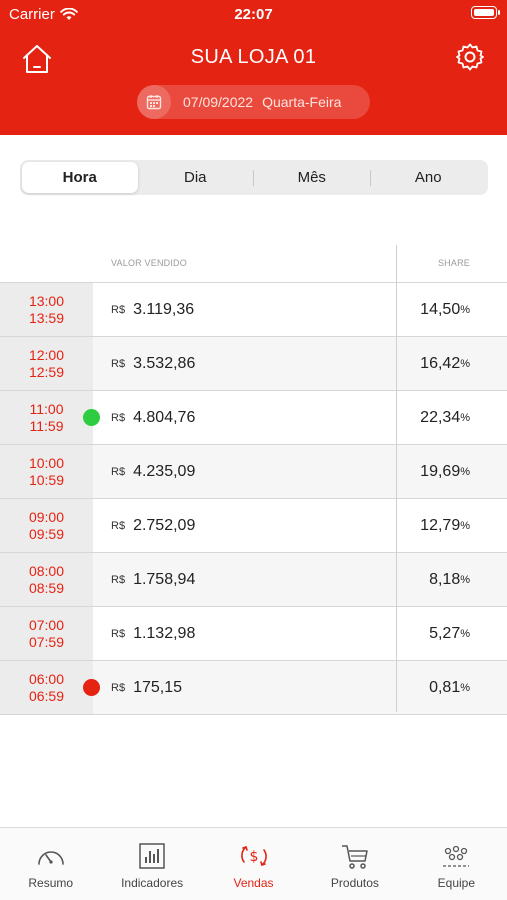 The width and height of the screenshot is (507, 900). I want to click on hour-start: 12:00, so click(46, 354).